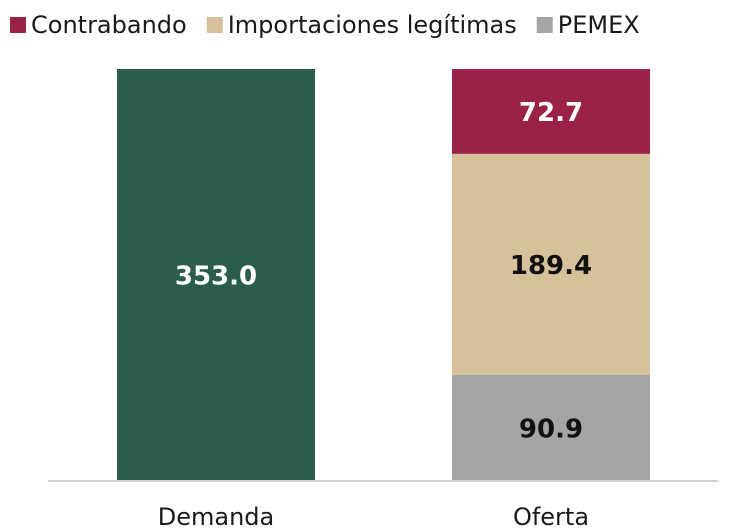 This screenshot has height=529, width=754. I want to click on value-label: 189.4, so click(551, 266).